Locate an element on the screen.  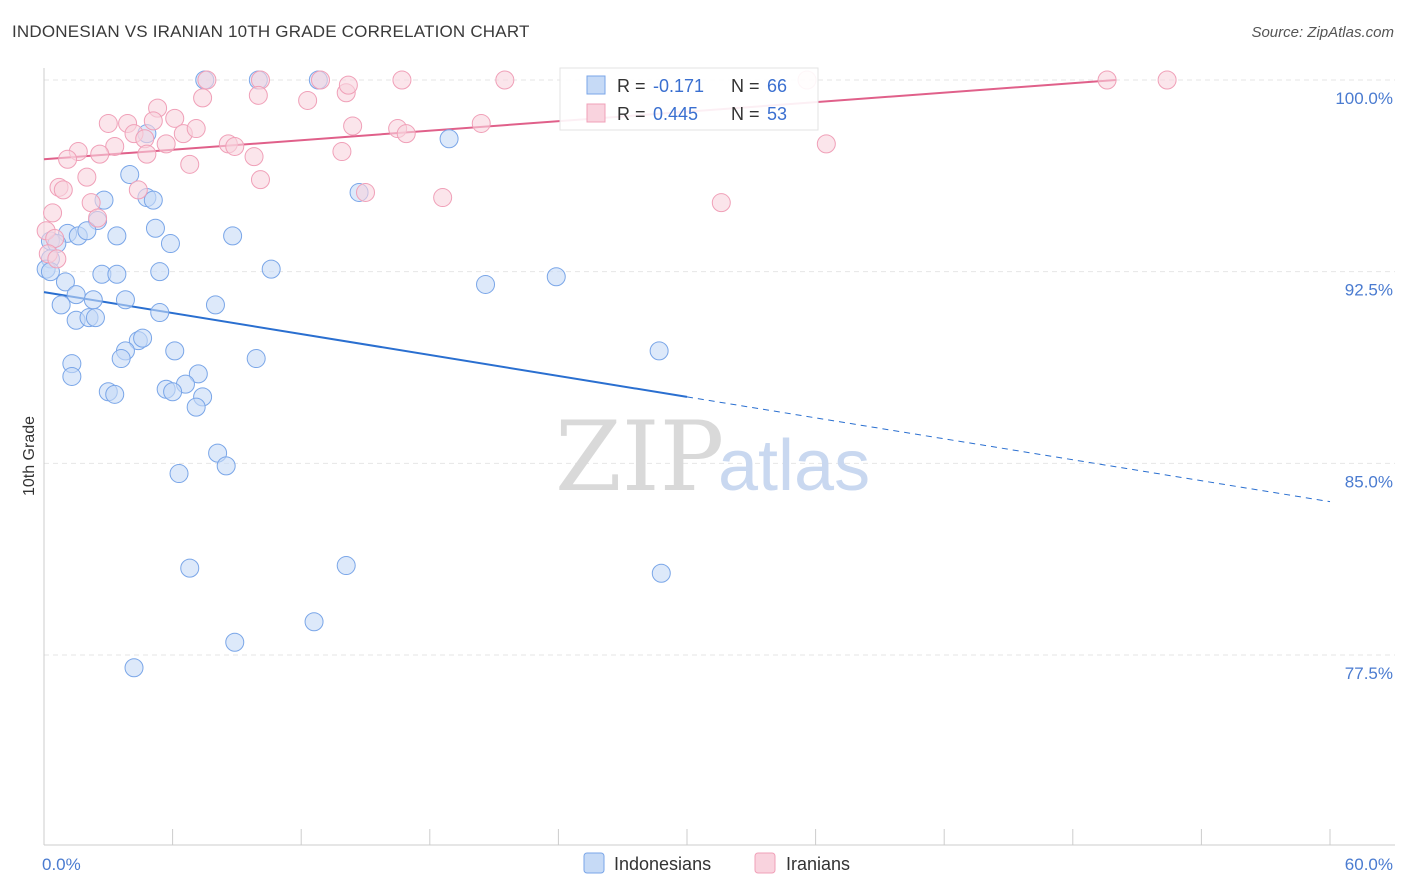
source-label: Source: ZipAtlas.com is located at coordinates (1322, 32).